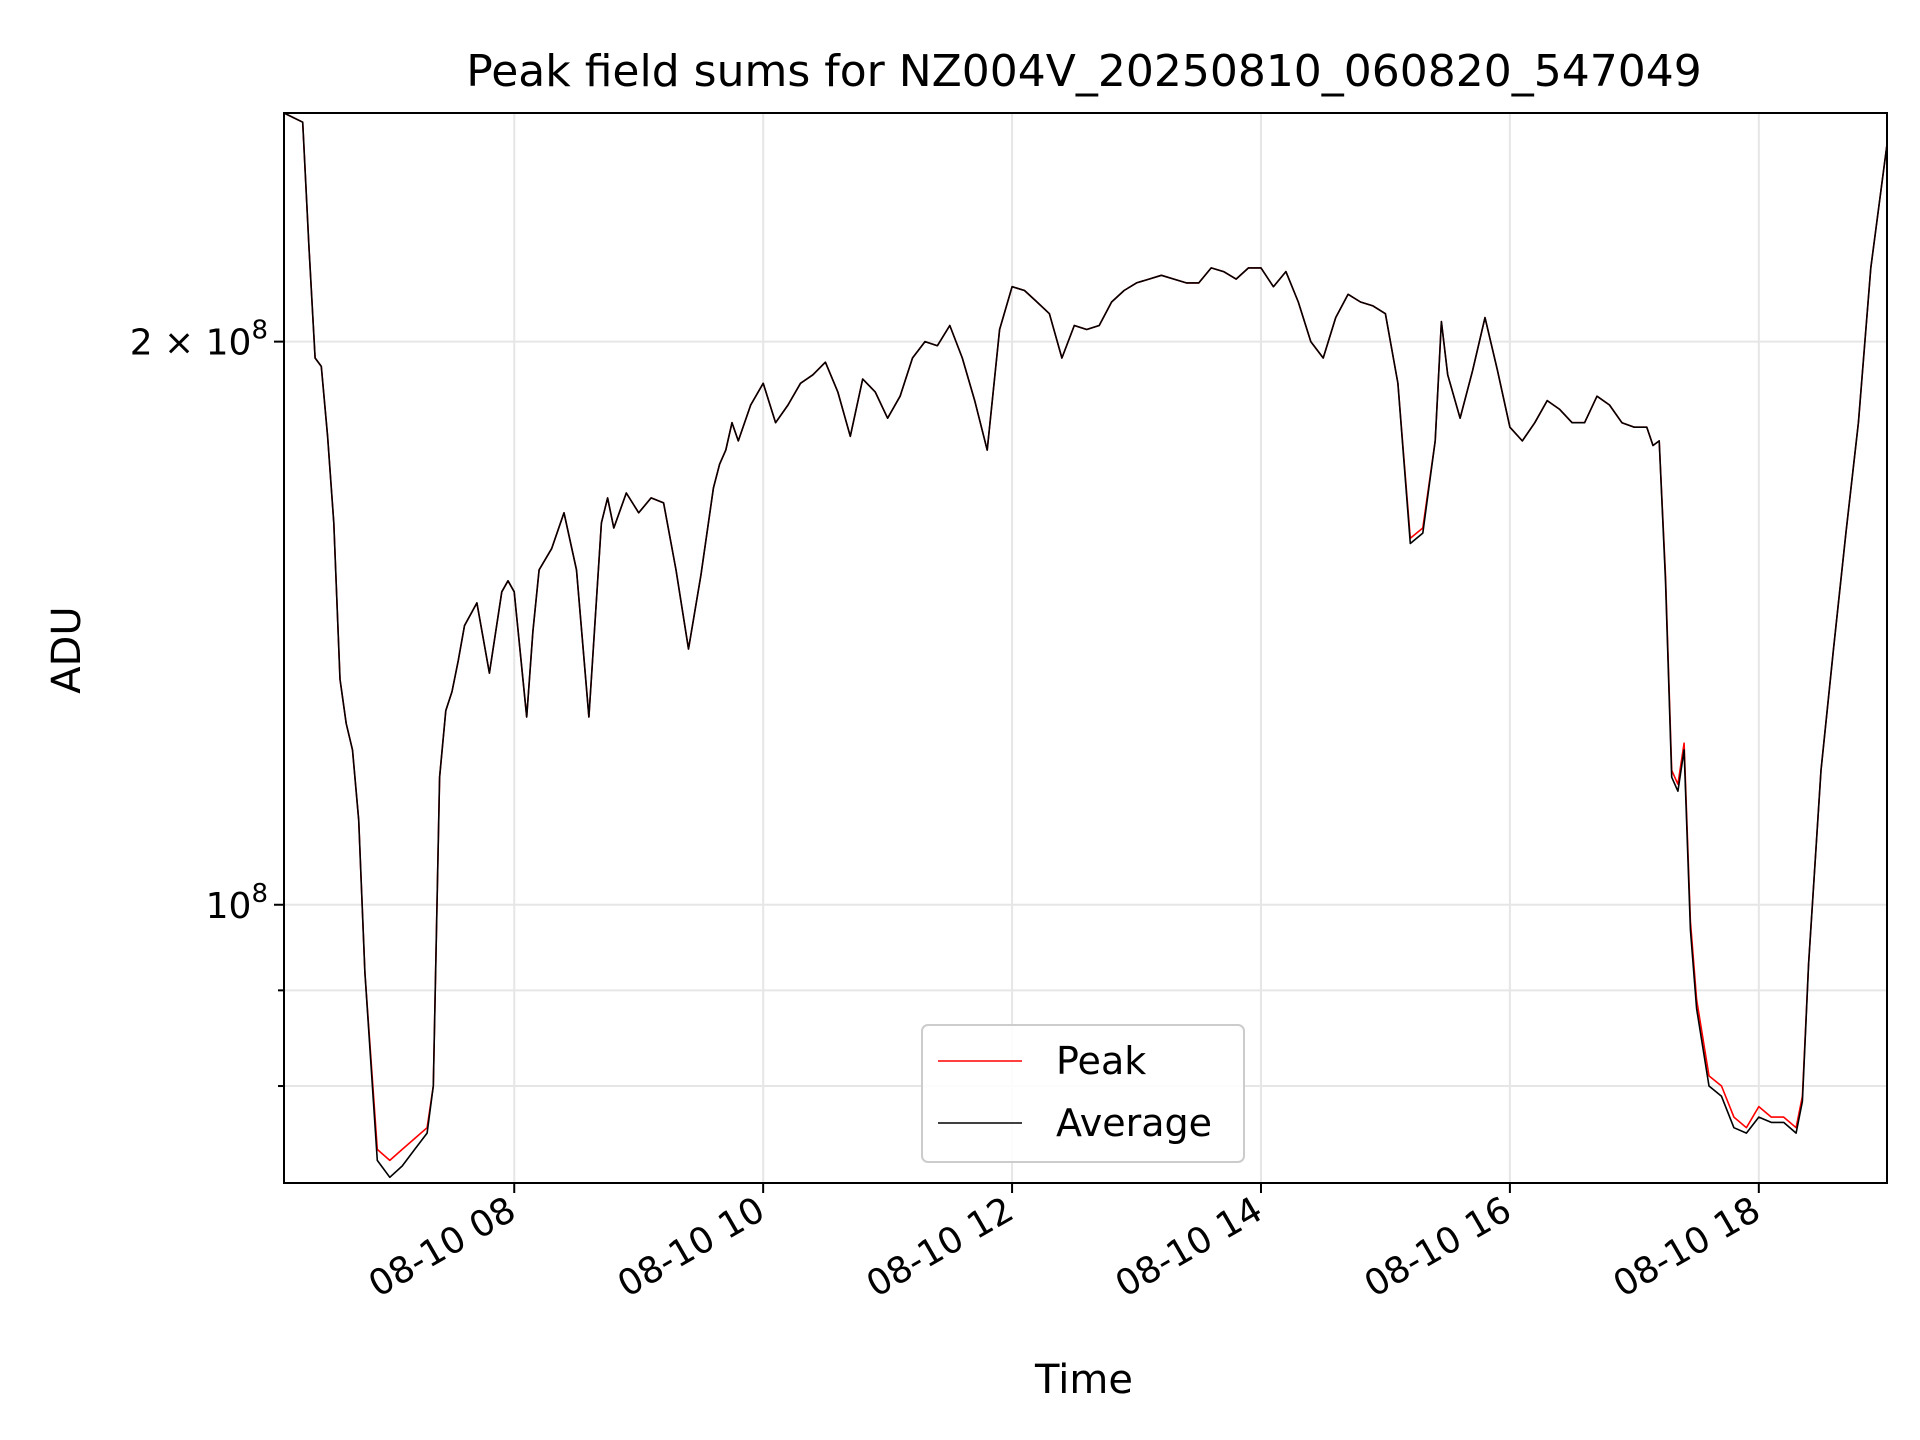 The image size is (1920, 1440). Describe the element at coordinates (237, 903) in the screenshot. I see `y-tick-label: 108` at that location.